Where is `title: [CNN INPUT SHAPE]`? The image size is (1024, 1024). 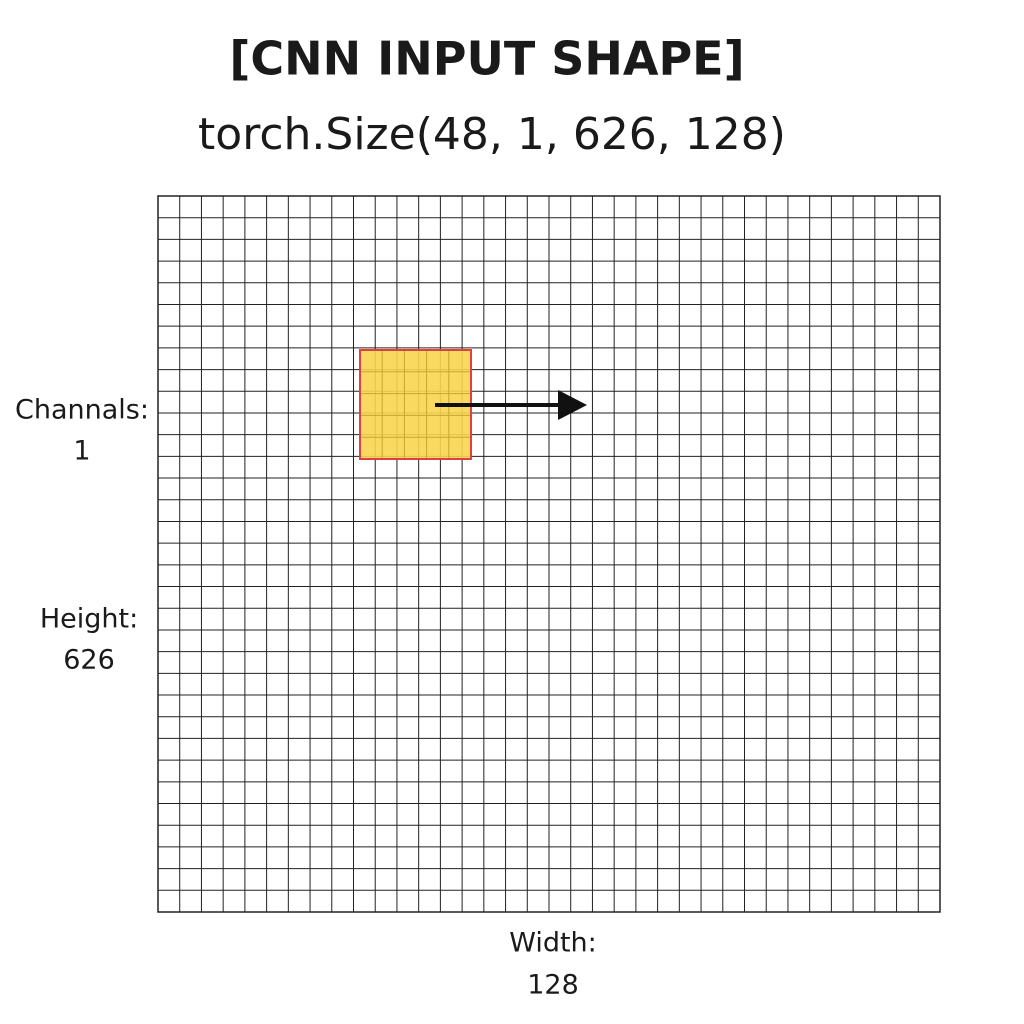 title: [CNN INPUT SHAPE] is located at coordinates (486, 59).